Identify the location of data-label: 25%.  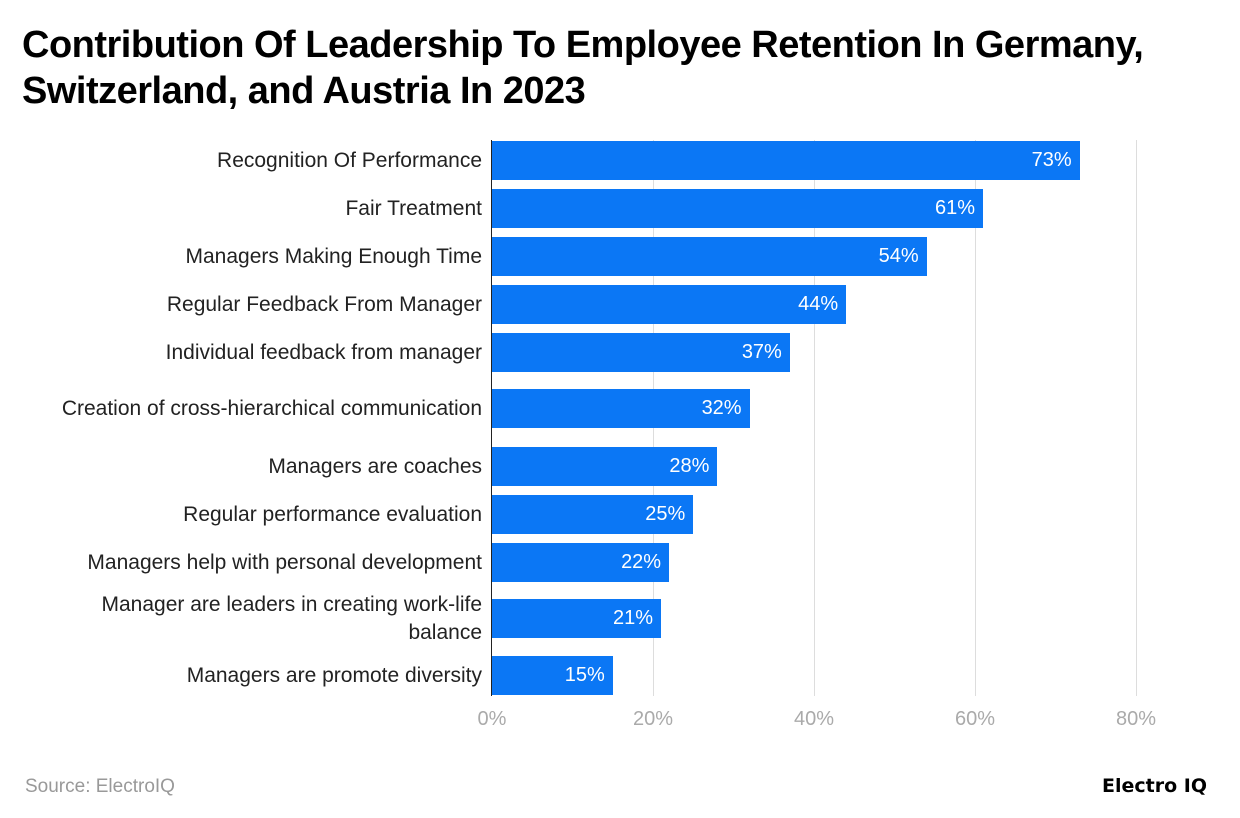
(665, 514).